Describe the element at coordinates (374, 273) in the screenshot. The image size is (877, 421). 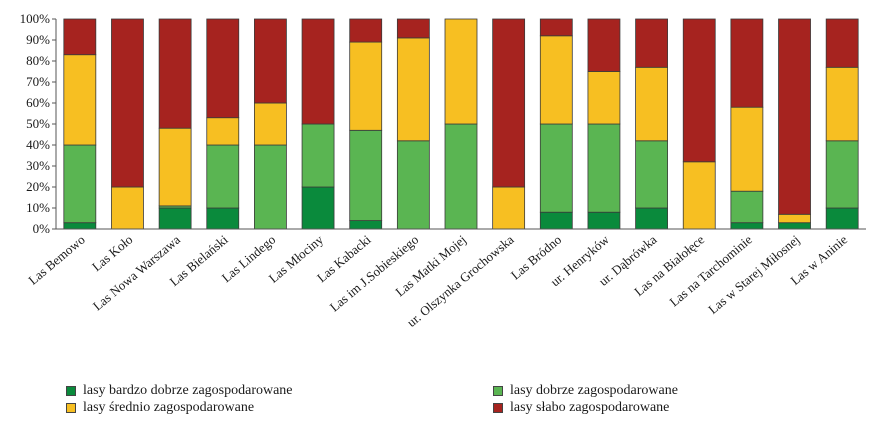
I see `x-tick-label: Las im J.Sobieskiego` at that location.